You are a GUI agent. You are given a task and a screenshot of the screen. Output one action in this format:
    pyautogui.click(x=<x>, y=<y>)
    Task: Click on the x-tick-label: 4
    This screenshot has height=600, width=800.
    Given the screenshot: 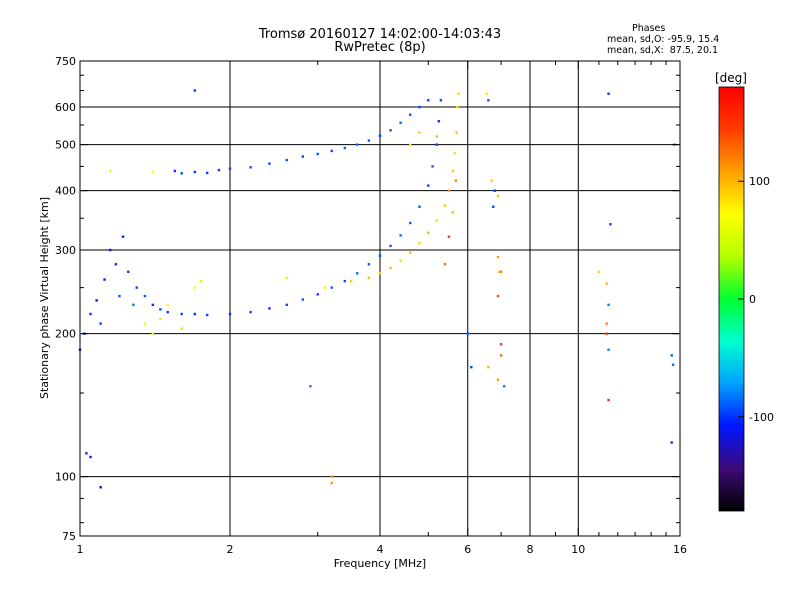 What is the action you would take?
    pyautogui.click(x=380, y=549)
    